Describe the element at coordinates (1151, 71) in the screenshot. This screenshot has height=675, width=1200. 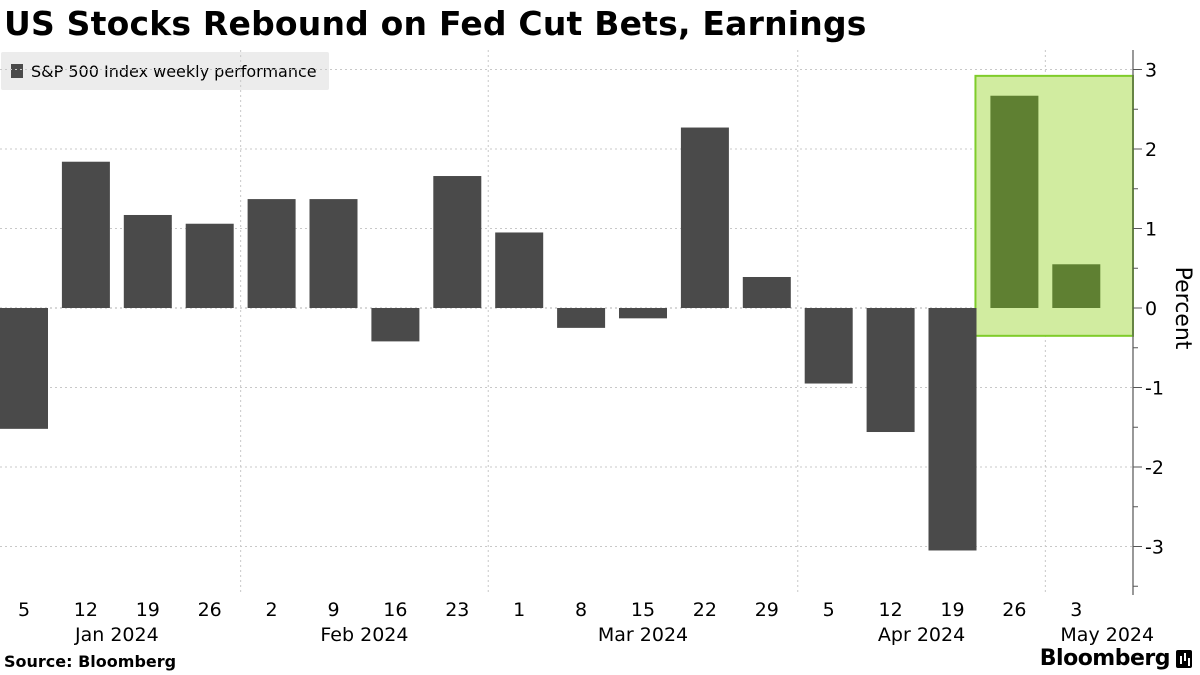
I see `y-tick-label: 3` at that location.